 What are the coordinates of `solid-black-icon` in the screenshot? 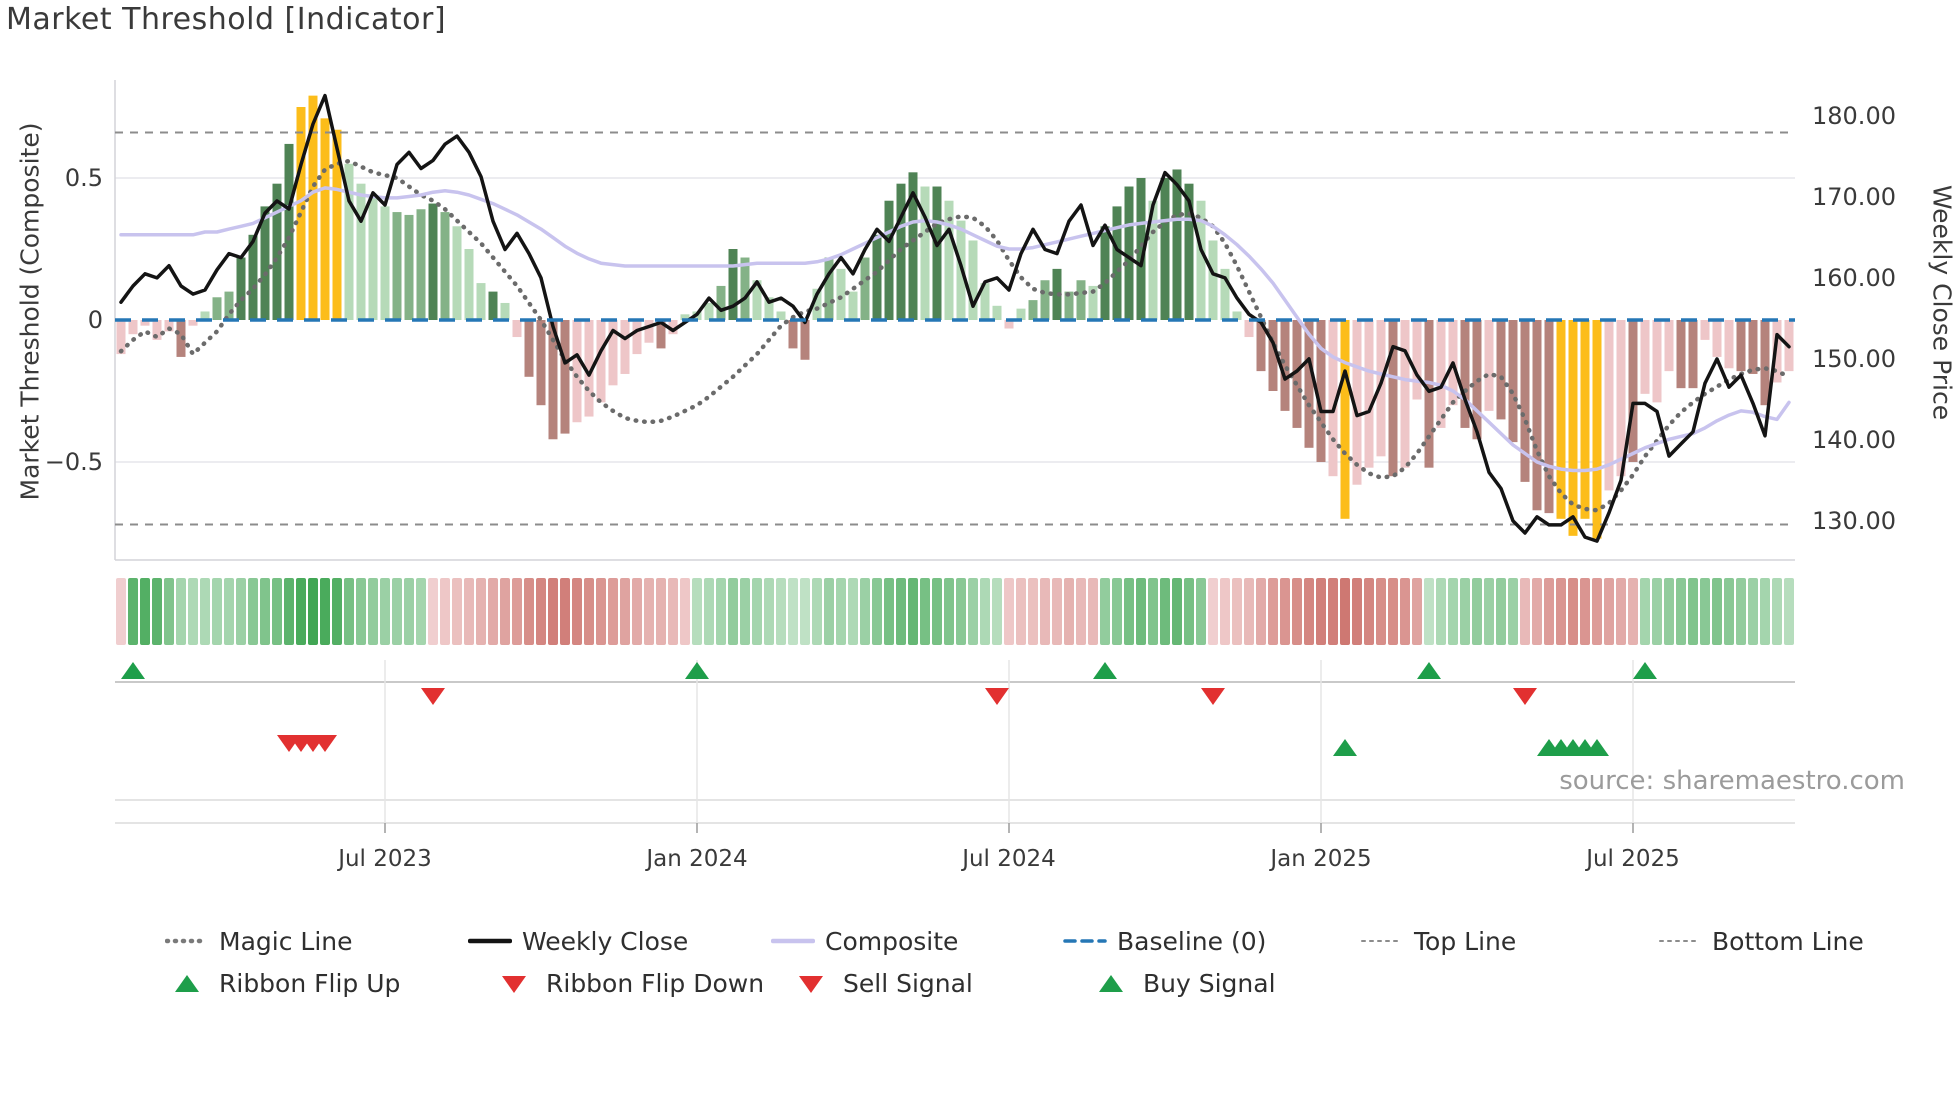 It's located at (490, 941).